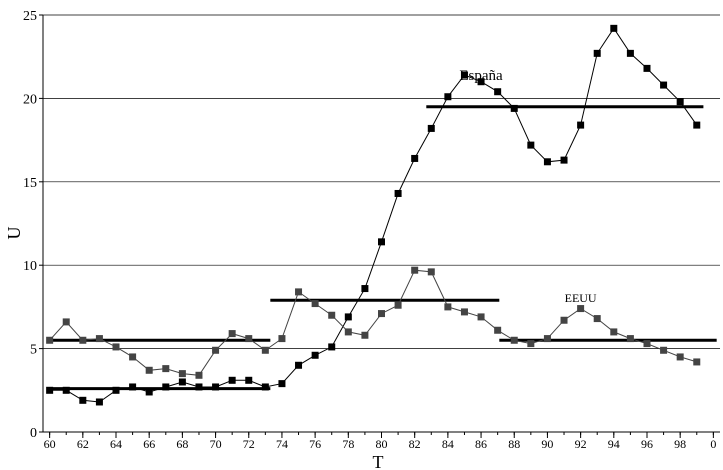 The width and height of the screenshot is (723, 470). What do you see at coordinates (33, 350) in the screenshot?
I see `ytick-label-5: 5` at bounding box center [33, 350].